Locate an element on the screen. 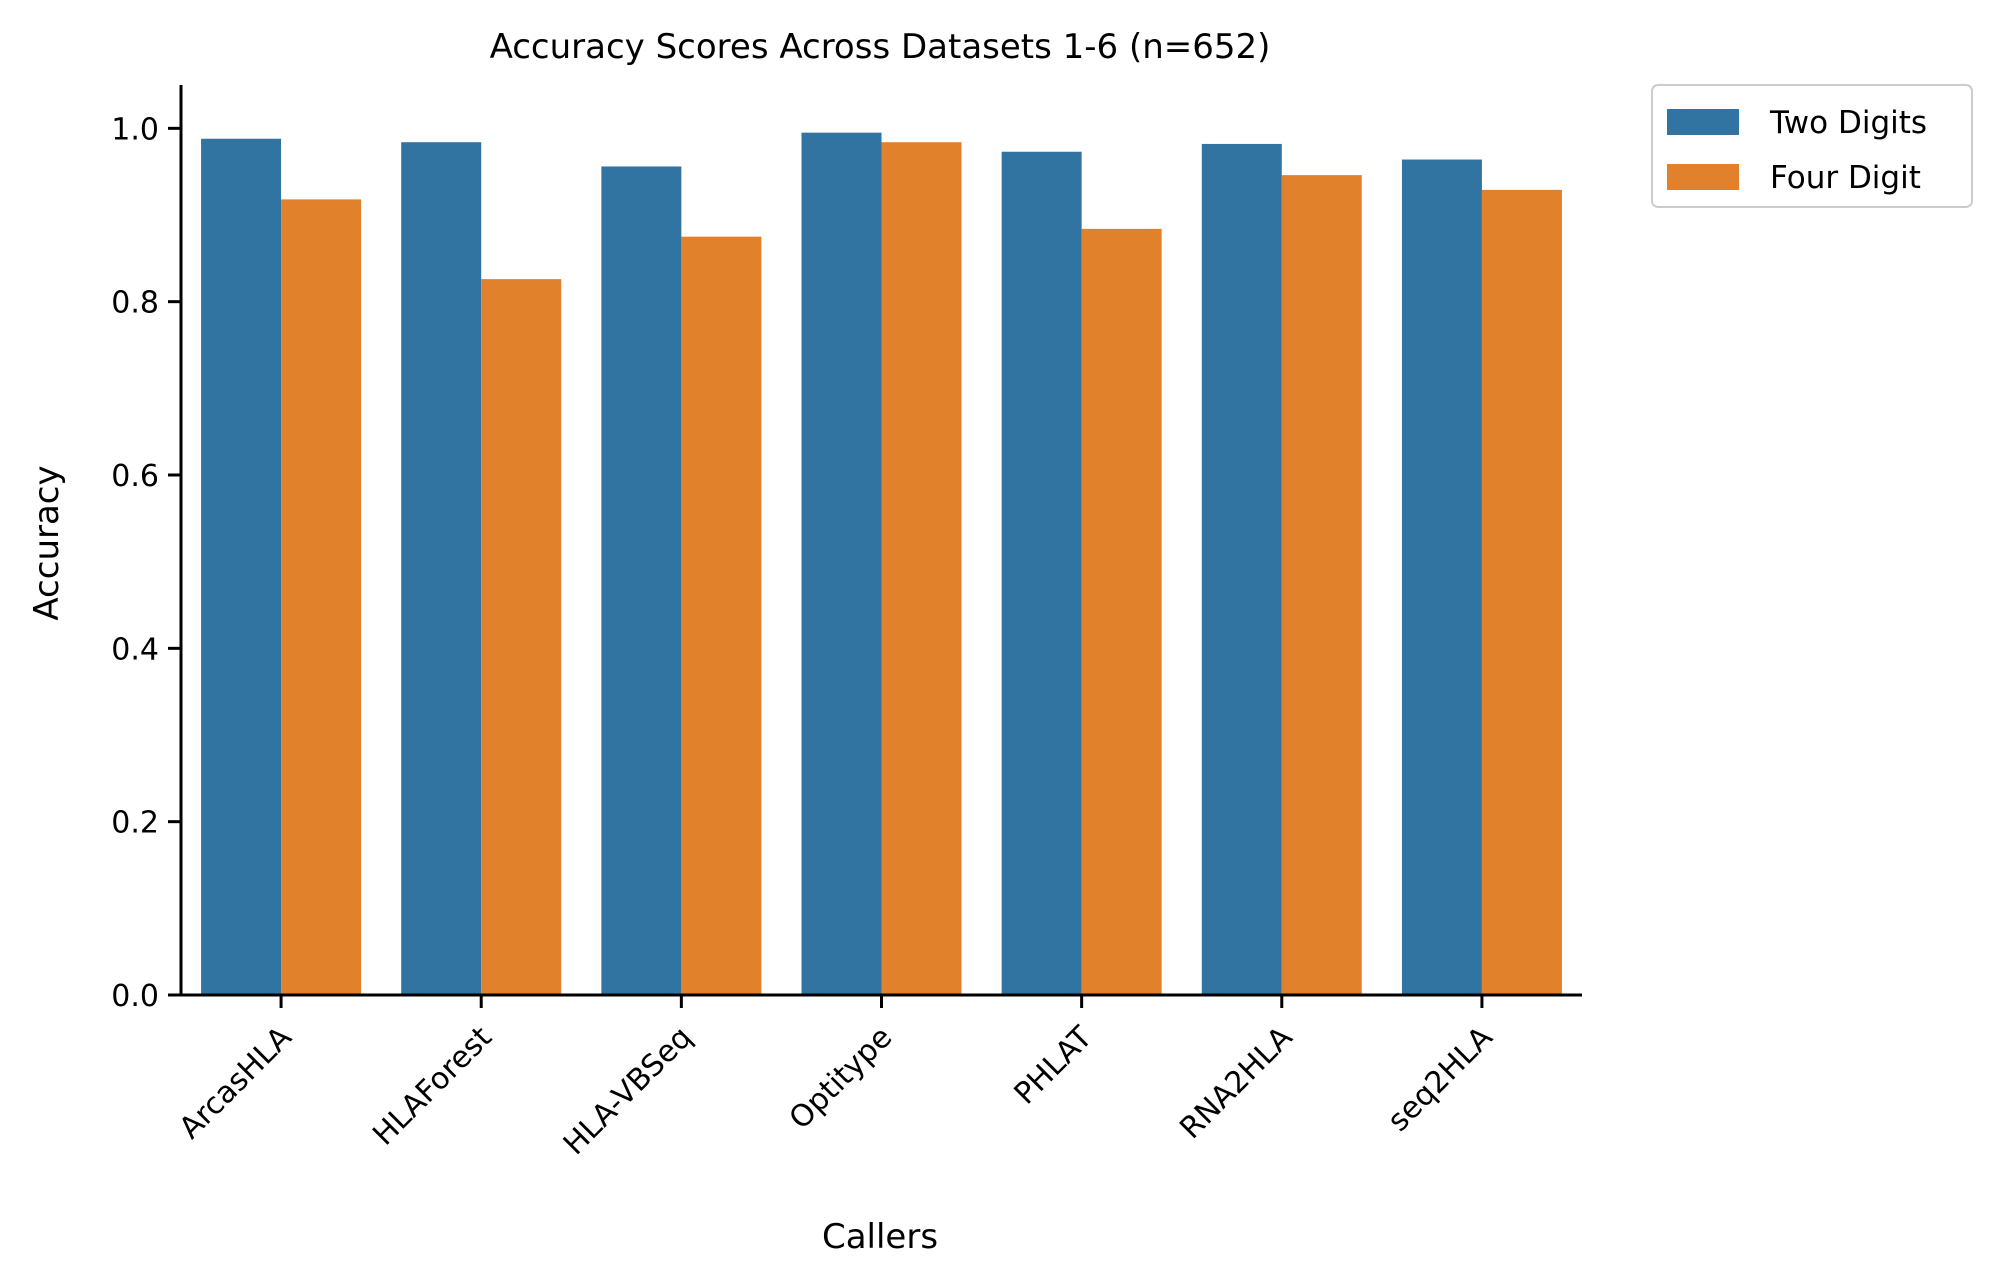 The image size is (1991, 1286). y-tick-label: 0.2 is located at coordinates (135, 823).